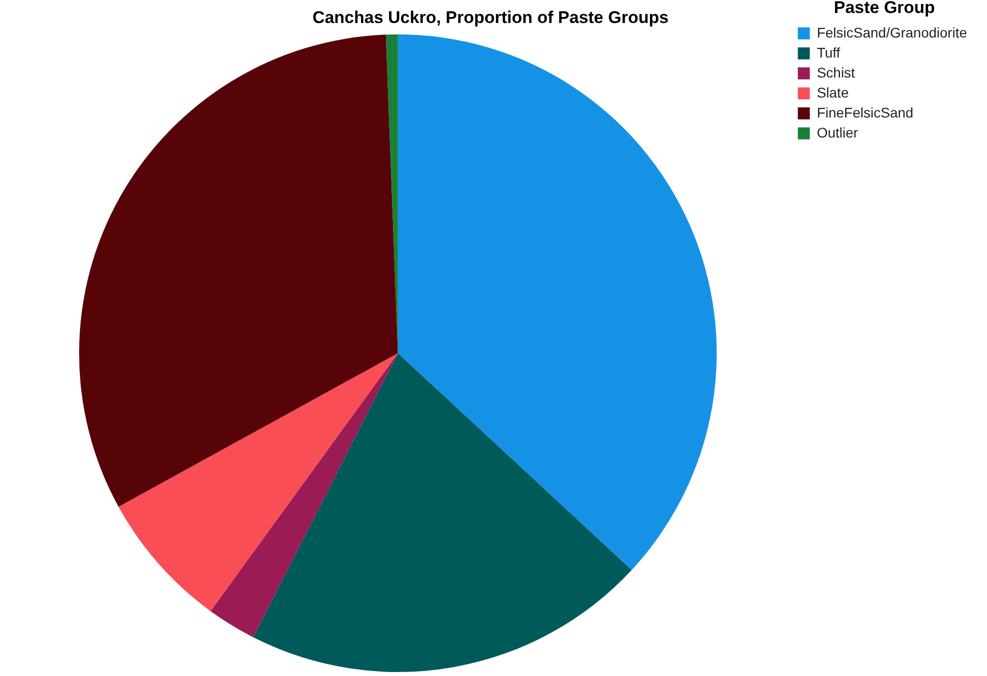 Image resolution: width=987 pixels, height=676 pixels. What do you see at coordinates (837, 132) in the screenshot?
I see `legend-label: Outlier` at bounding box center [837, 132].